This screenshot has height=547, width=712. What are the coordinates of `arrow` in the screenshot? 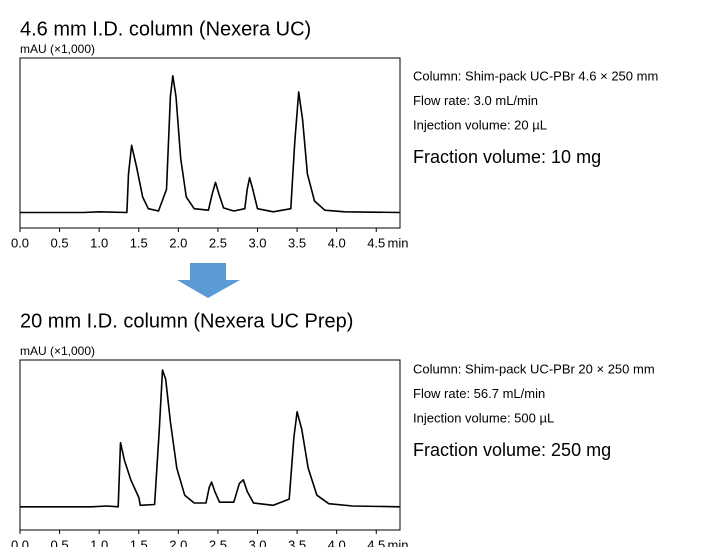 It's located at (208, 280).